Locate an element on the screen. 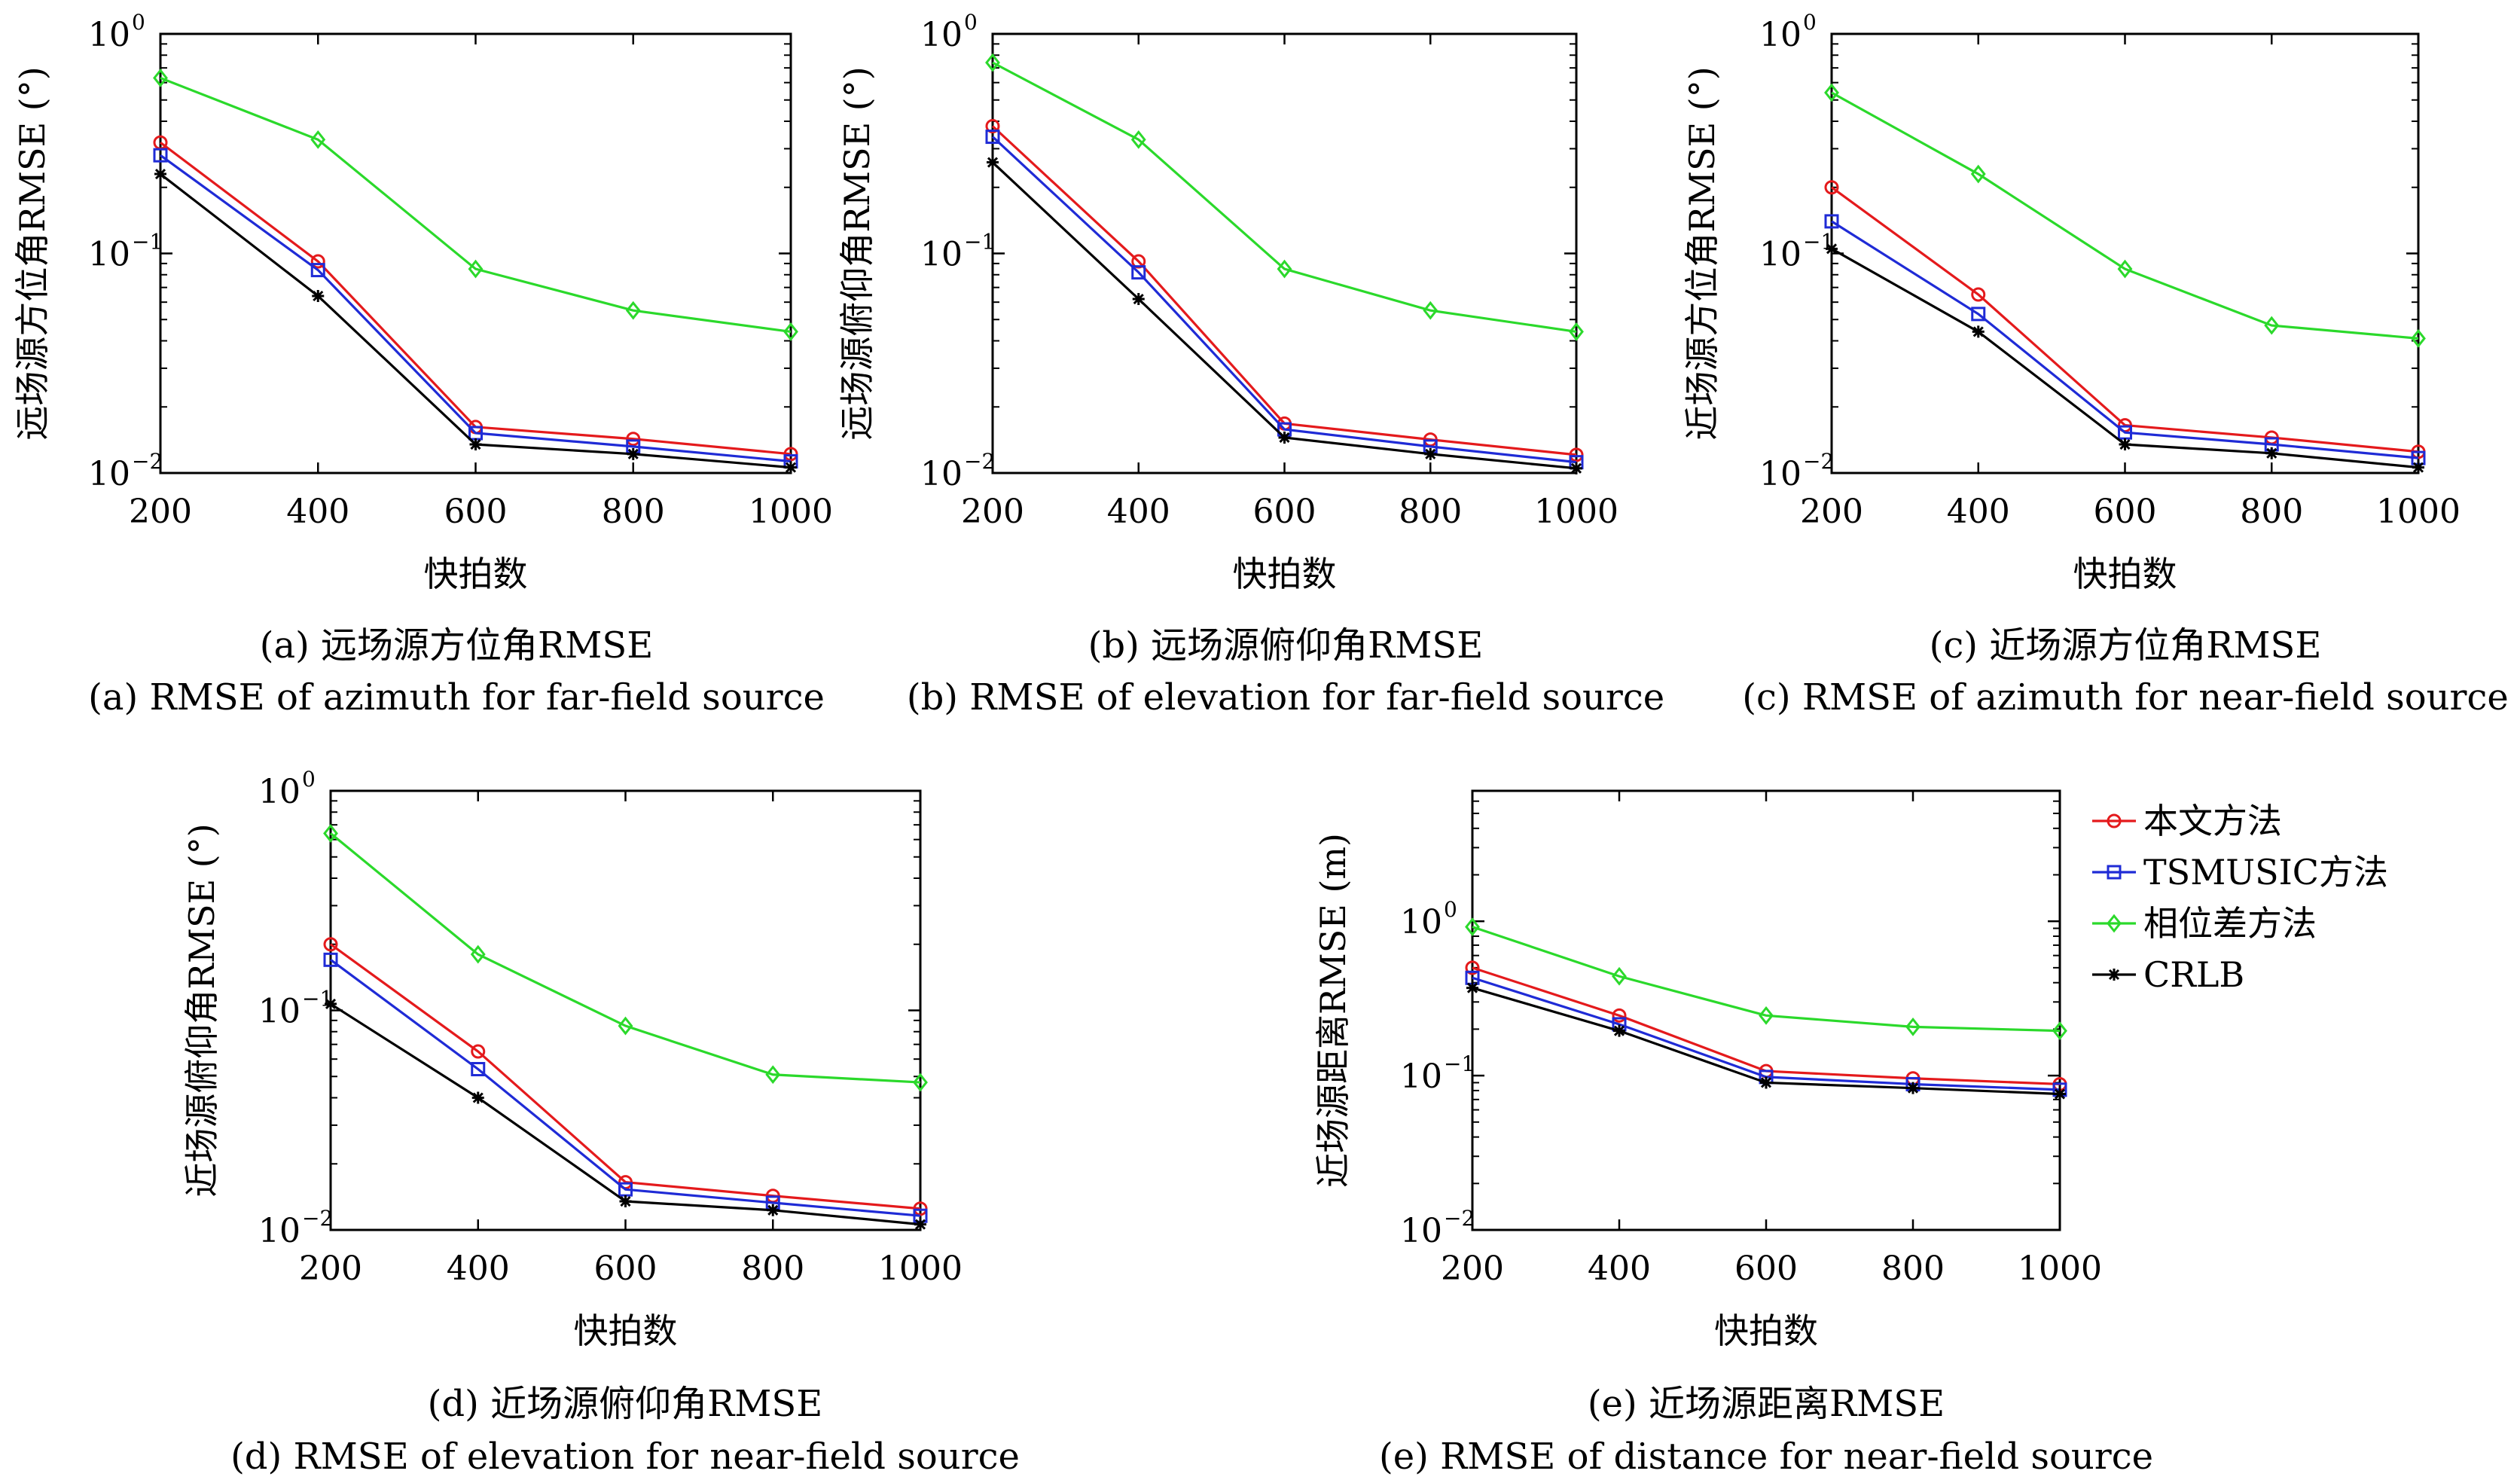  y-axis-label: 远场源方位角RMSE (°) is located at coordinates (32, 253).